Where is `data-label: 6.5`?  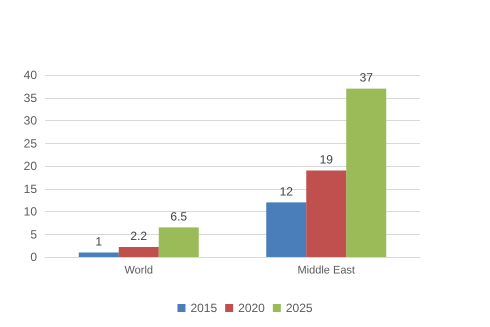 data-label: 6.5 is located at coordinates (179, 216).